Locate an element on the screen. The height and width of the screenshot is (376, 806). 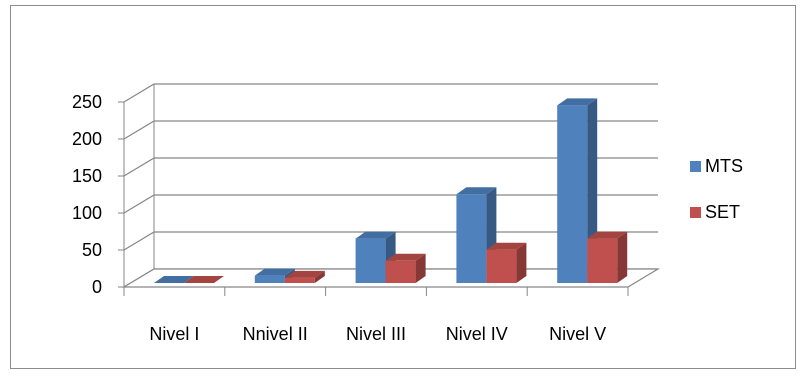
y-tick-label: 50 is located at coordinates (92, 250).